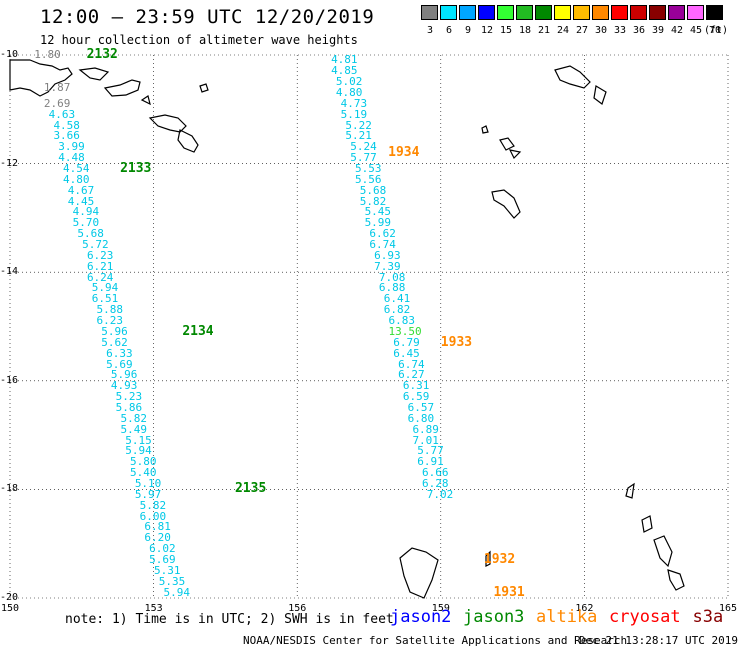  I want to click on satellite-cryosat: cryosat, so click(645, 617).